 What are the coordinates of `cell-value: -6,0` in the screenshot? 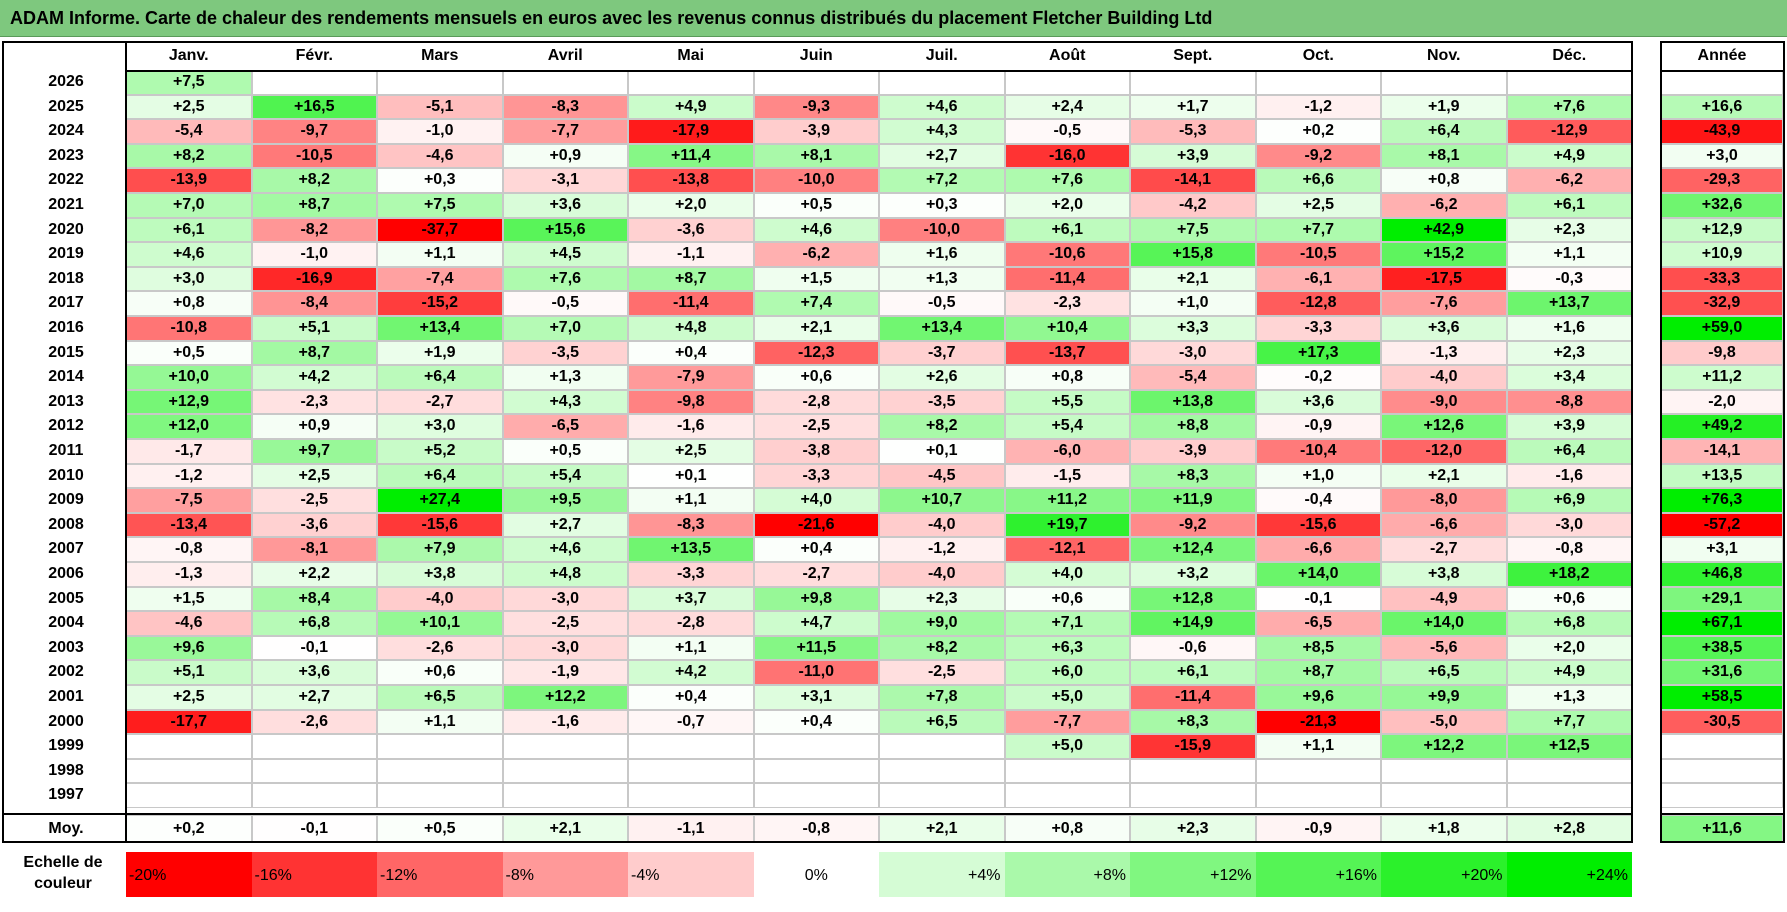 It's located at (1067, 450).